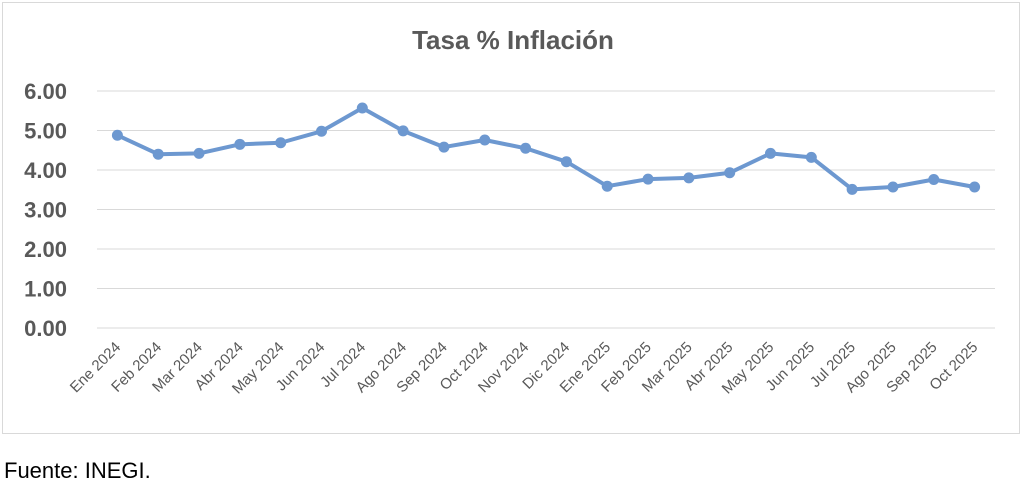 Image resolution: width=1024 pixels, height=493 pixels. I want to click on y-tick-label: 1.00, so click(45, 289).